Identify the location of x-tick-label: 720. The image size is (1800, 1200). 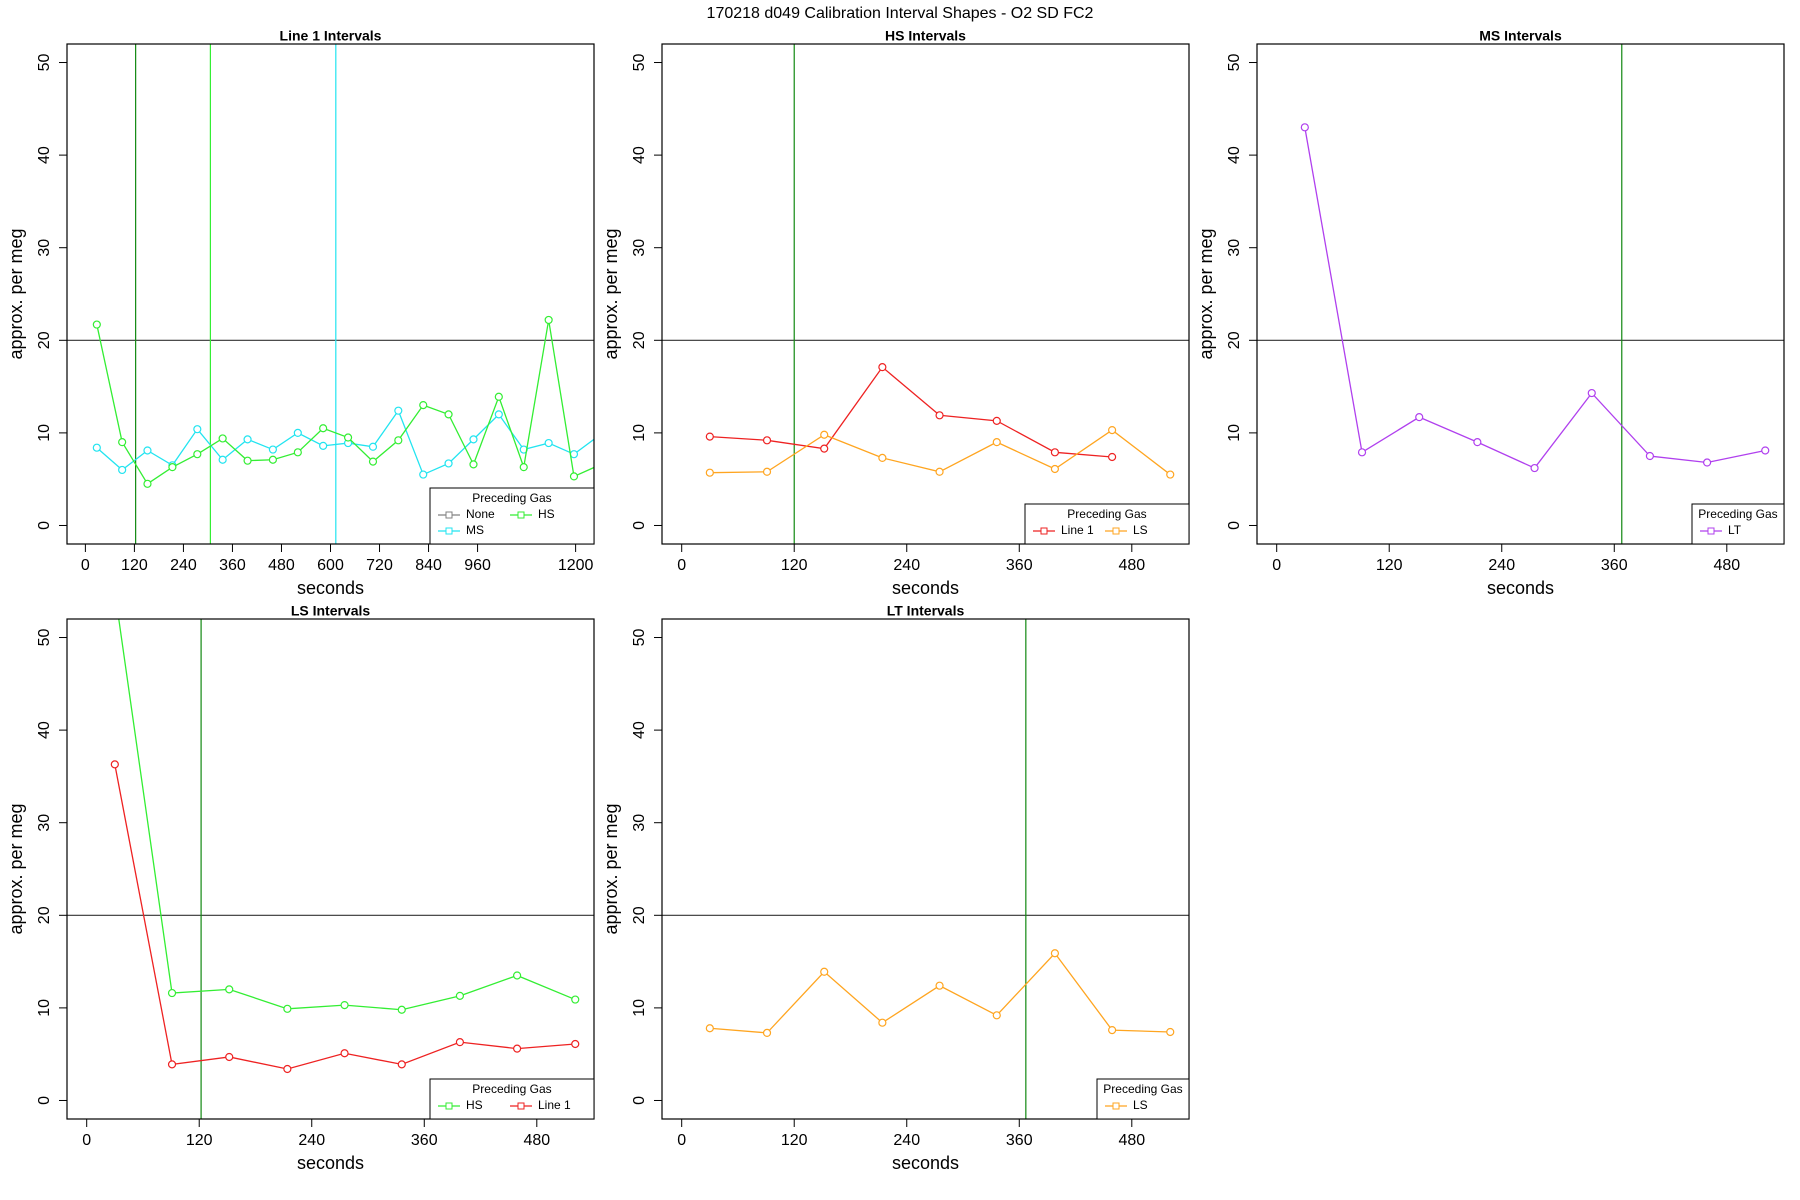
(379, 565).